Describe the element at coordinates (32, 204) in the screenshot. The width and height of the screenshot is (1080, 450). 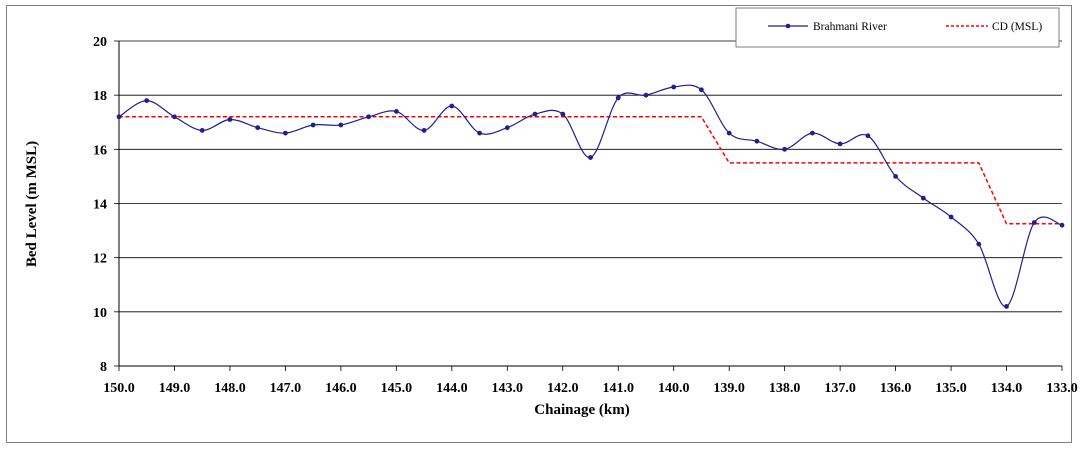
I see `y-axis-title: Bed Level (m MSL)` at that location.